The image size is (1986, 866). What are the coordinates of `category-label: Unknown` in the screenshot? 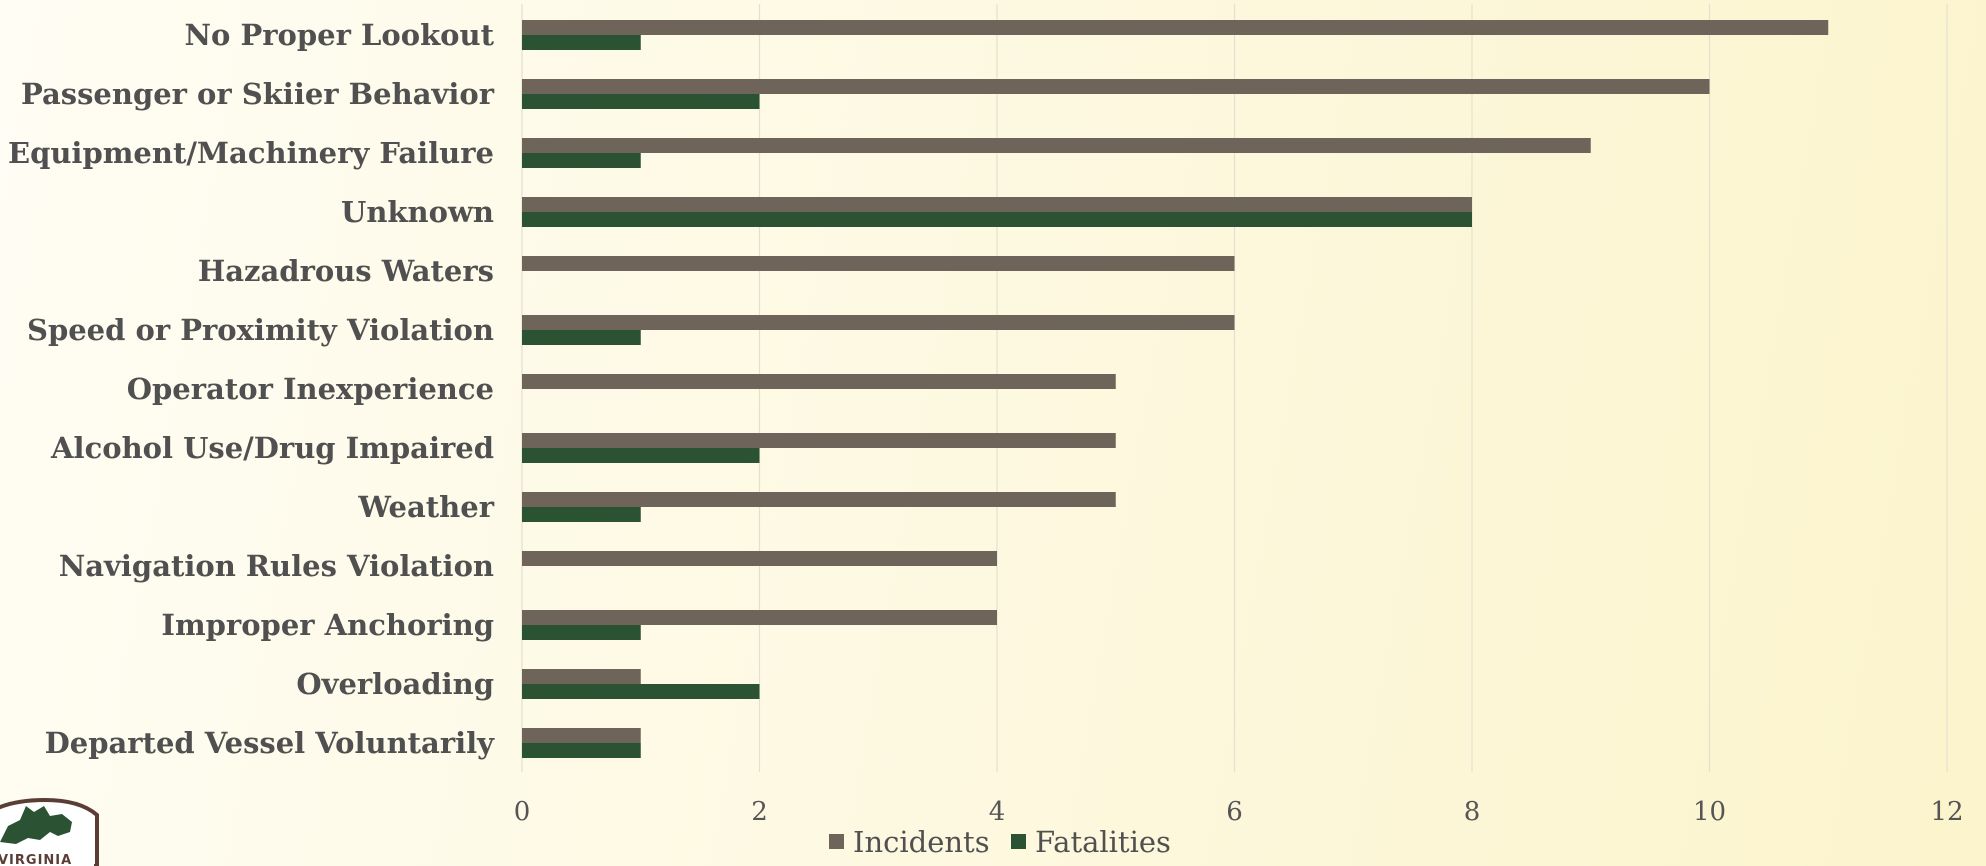 It's located at (417, 212).